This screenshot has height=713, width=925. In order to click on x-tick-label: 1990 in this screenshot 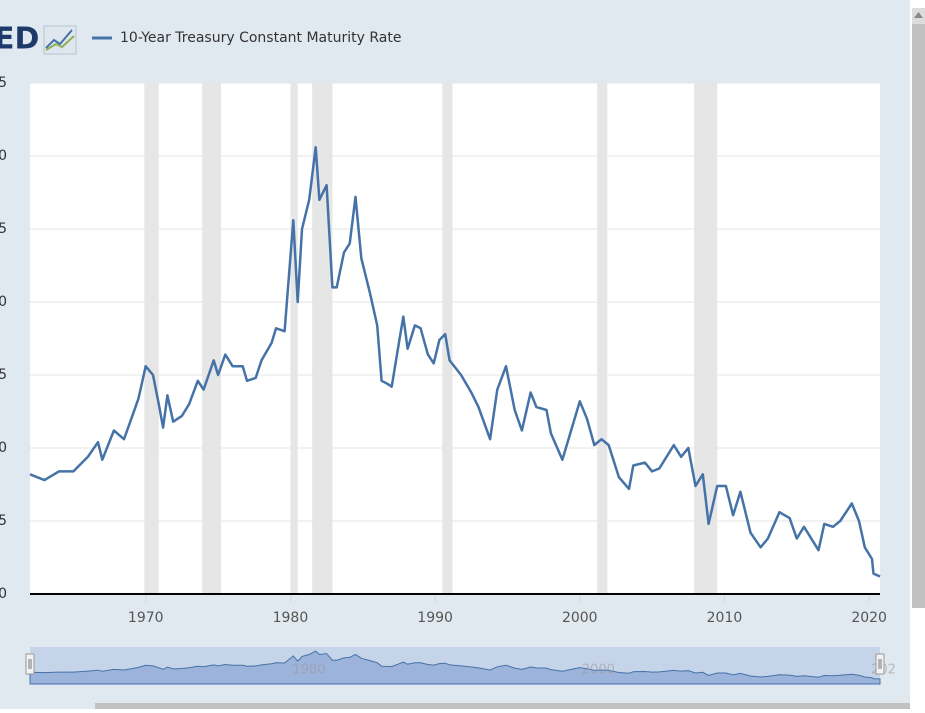, I will do `click(435, 618)`.